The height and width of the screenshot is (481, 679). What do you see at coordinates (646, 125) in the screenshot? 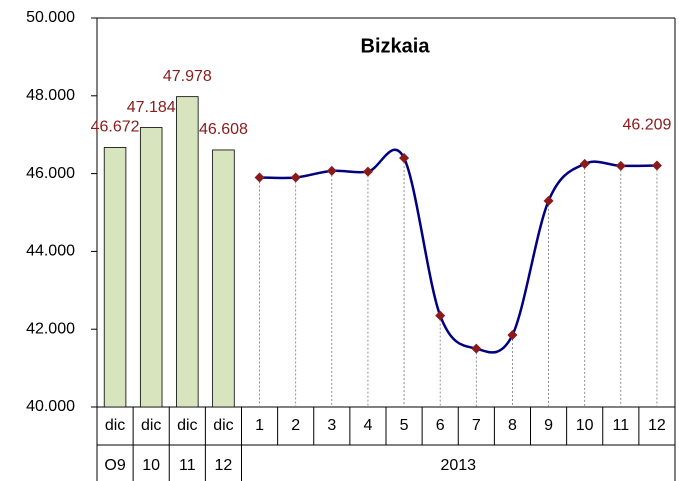
I see `data-label: 46.209` at bounding box center [646, 125].